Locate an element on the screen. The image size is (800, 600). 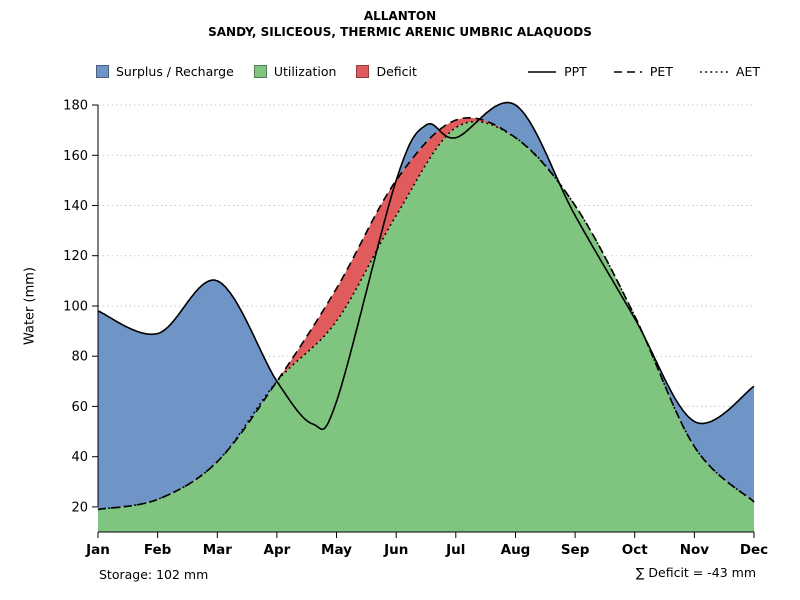
x-tick-label: Aug is located at coordinates (516, 550).